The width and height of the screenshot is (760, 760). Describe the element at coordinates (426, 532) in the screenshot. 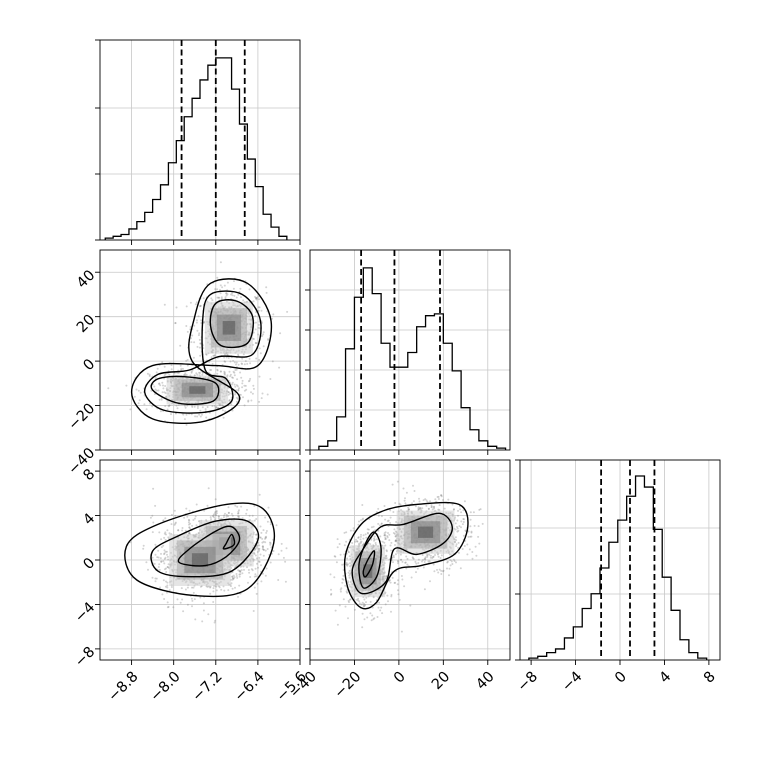

I see `scatter-p2-p3-density-block` at that location.